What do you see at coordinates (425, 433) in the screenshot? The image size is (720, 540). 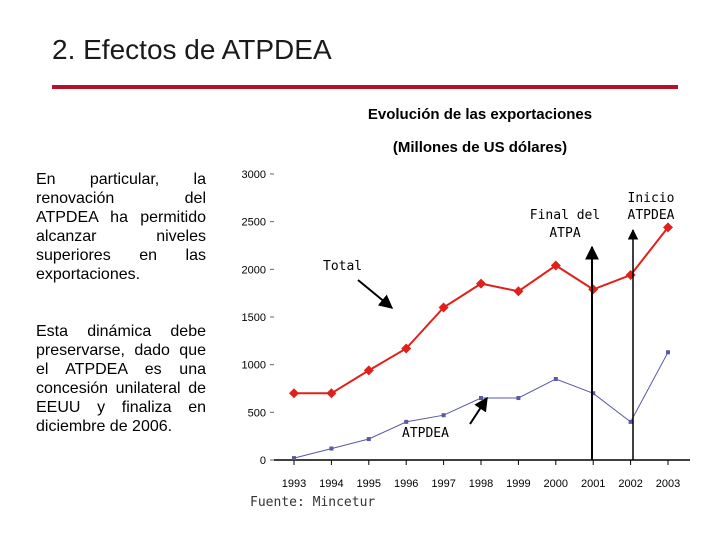 I see `atpdea-label: ATPDEA` at bounding box center [425, 433].